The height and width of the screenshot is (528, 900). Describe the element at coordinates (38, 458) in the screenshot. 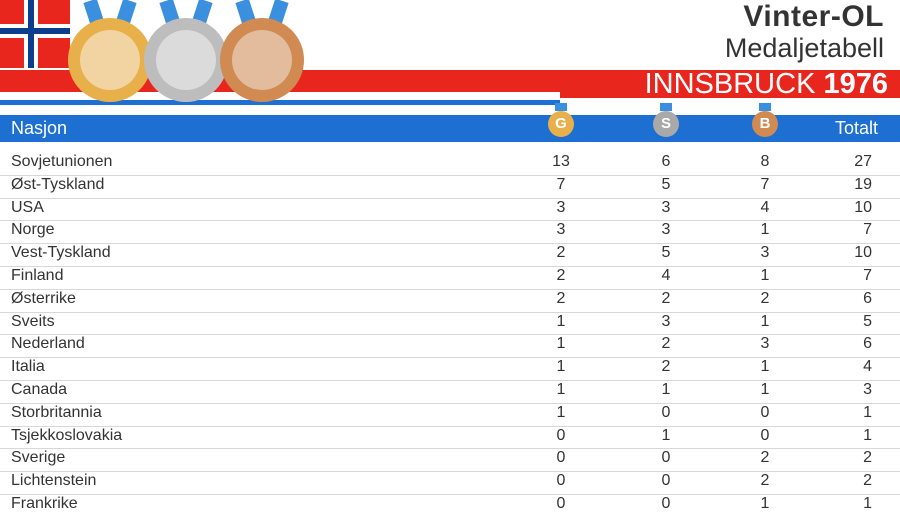

I see `nation-name: Sverige` at that location.